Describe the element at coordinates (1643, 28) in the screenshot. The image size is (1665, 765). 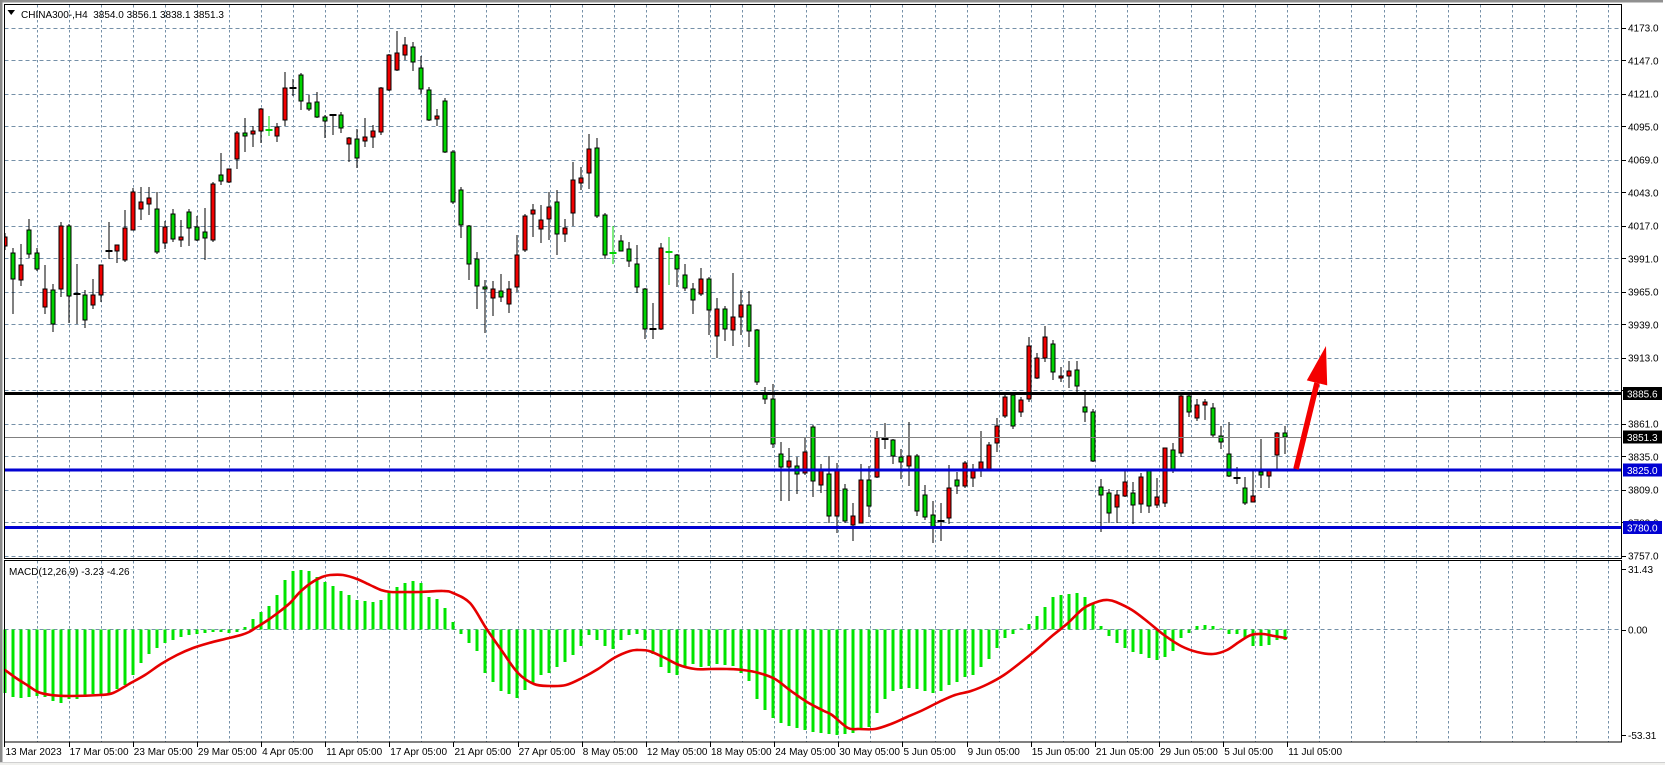
I see `svg-text: 4173.0` at that location.